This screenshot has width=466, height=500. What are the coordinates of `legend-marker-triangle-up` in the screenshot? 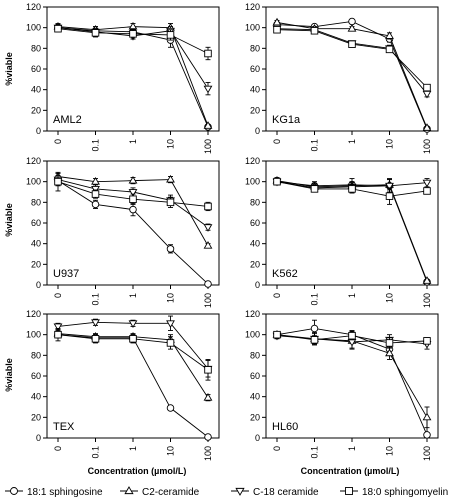 It's located at (129, 490).